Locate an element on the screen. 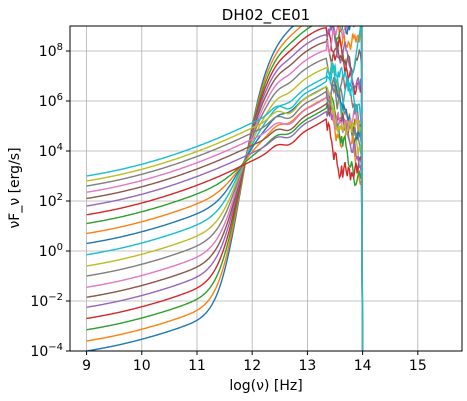 This screenshot has width=467, height=401. x-tick-label: 11 is located at coordinates (197, 366).